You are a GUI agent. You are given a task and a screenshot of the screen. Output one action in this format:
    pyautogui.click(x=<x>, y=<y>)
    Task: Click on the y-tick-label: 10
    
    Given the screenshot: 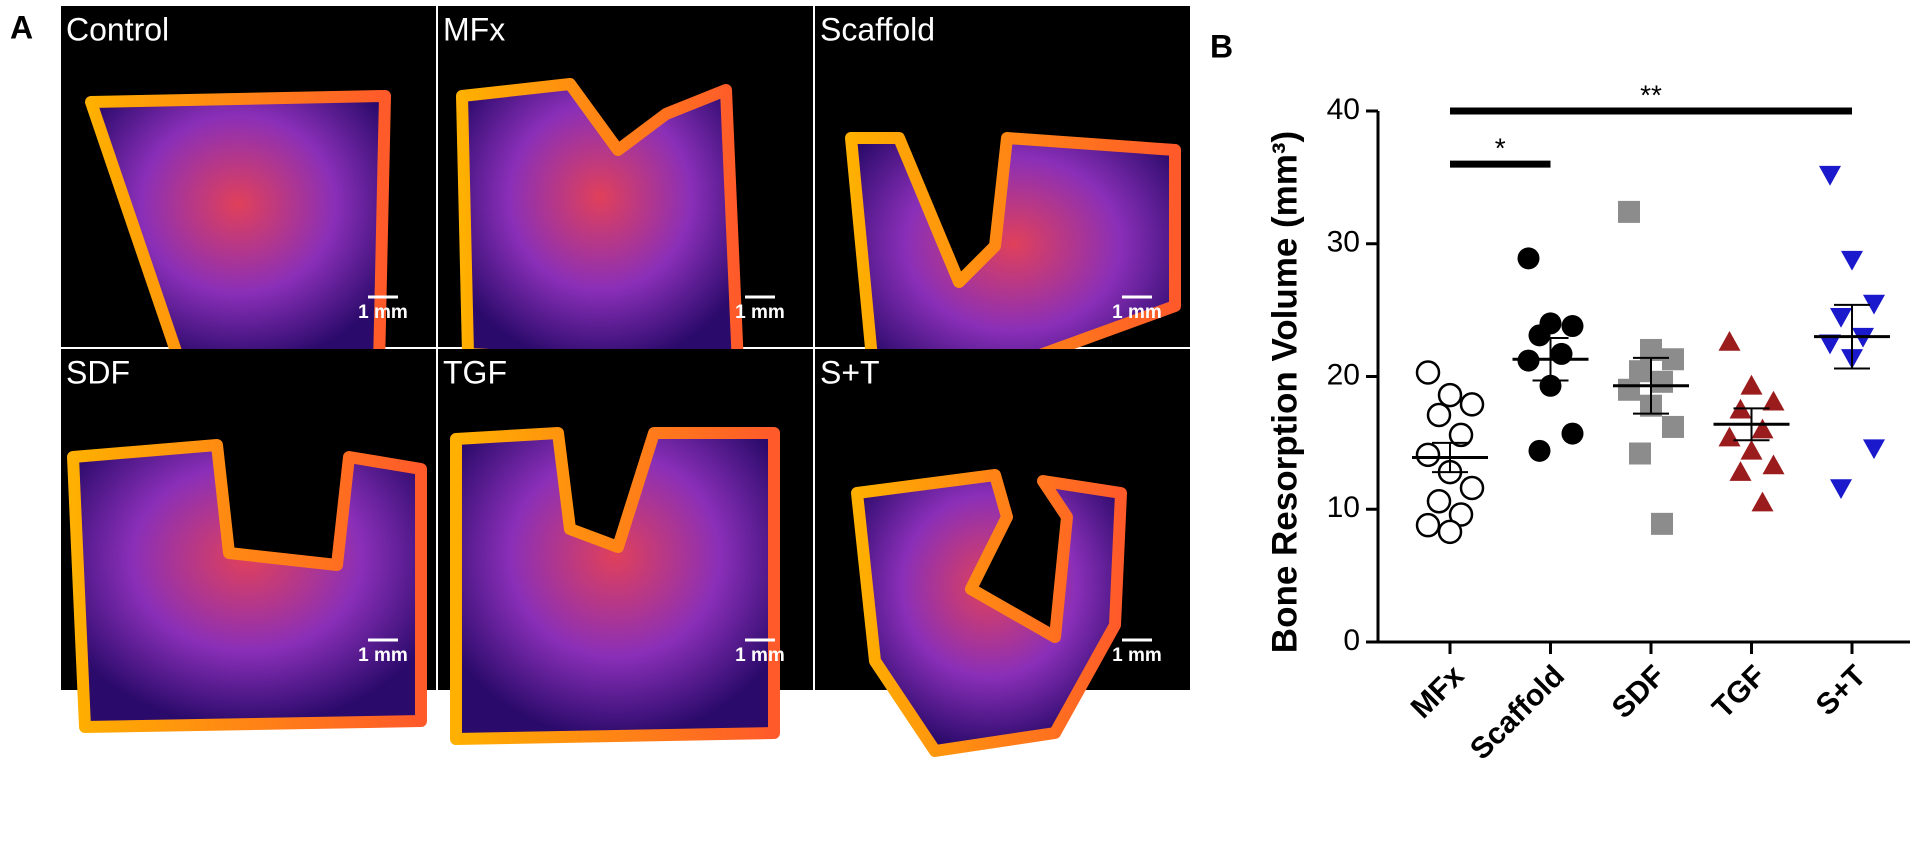 What is the action you would take?
    pyautogui.click(x=1343, y=507)
    